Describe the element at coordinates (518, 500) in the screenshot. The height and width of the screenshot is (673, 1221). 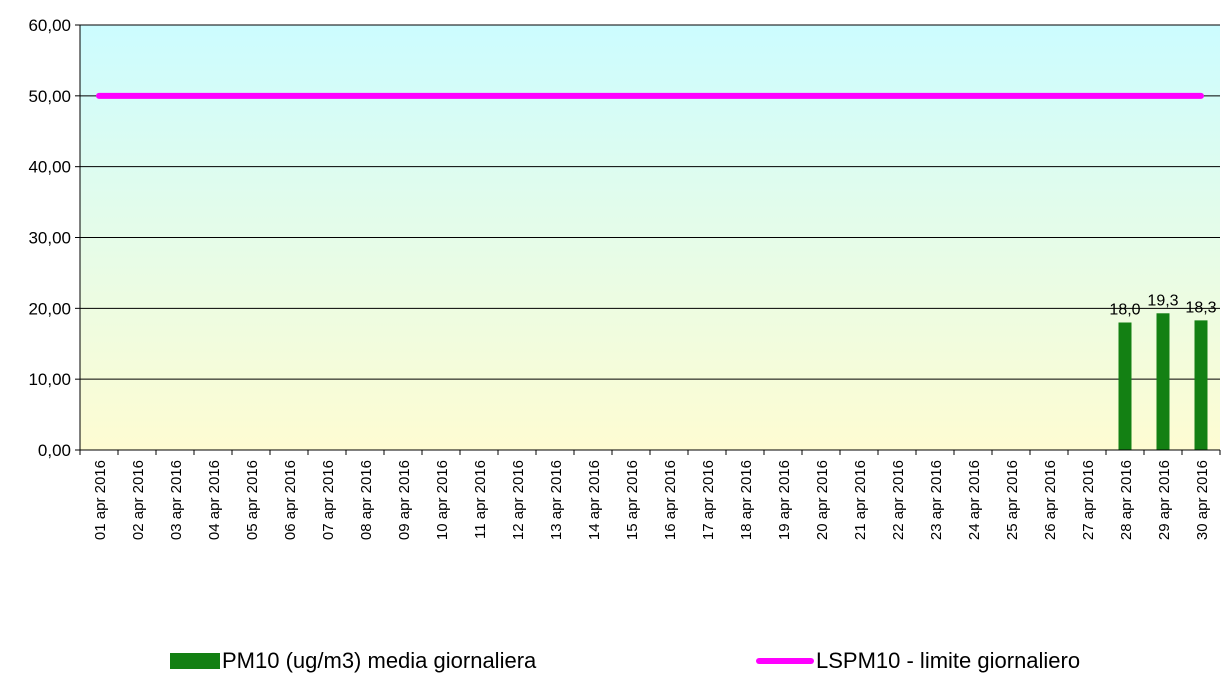
I see `x-tick-label: 12 apr 2016` at that location.